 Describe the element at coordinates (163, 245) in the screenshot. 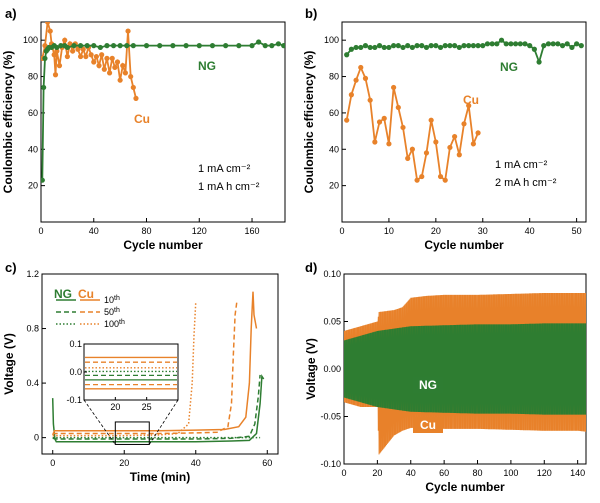

I see `panel-a-x-axis-title: Cycle number` at that location.